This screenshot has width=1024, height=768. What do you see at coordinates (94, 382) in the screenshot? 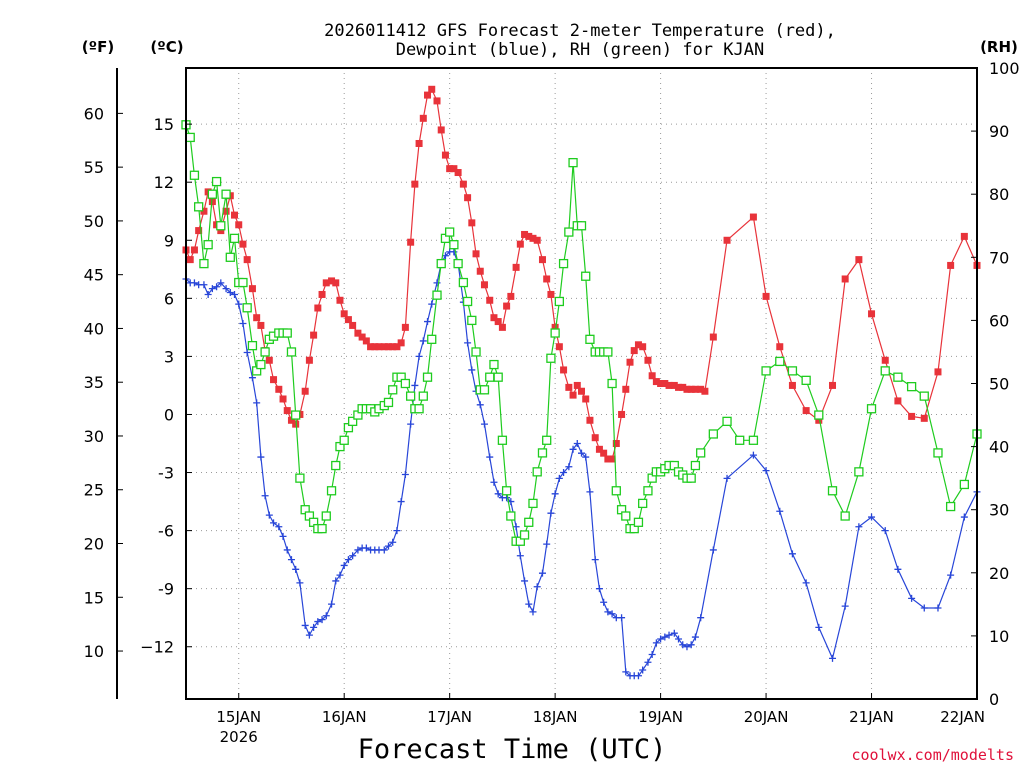
I see `fahrenheit-tick-label: 35` at bounding box center [94, 382].